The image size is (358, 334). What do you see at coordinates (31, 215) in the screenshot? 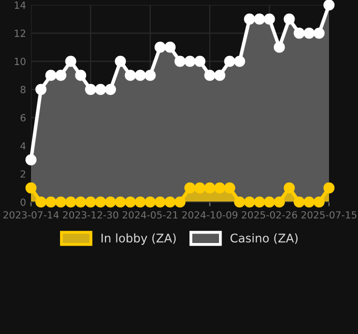
I see `x-tick-label: 2023-07-14` at bounding box center [31, 215].